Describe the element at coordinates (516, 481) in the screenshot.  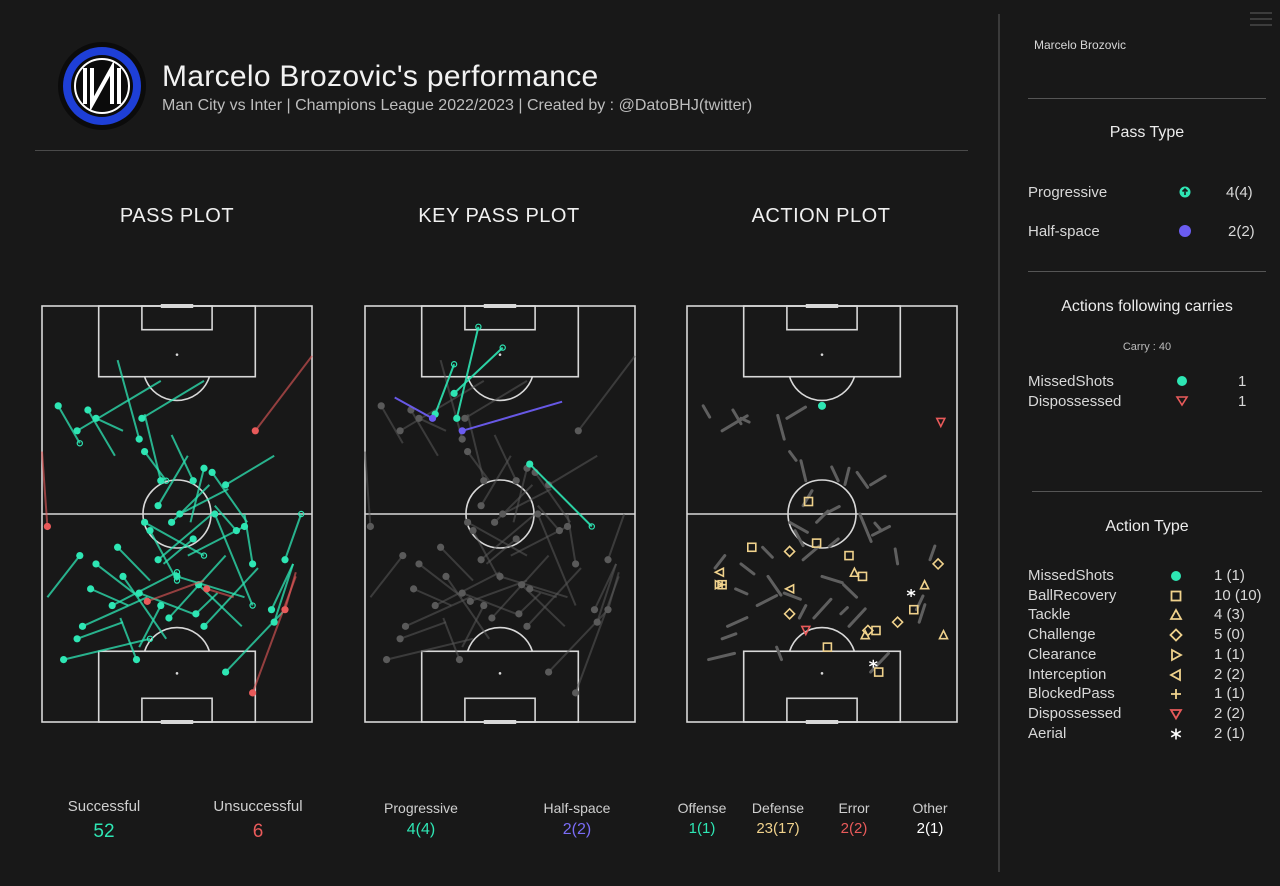
I see `background-pass-9-start` at that location.